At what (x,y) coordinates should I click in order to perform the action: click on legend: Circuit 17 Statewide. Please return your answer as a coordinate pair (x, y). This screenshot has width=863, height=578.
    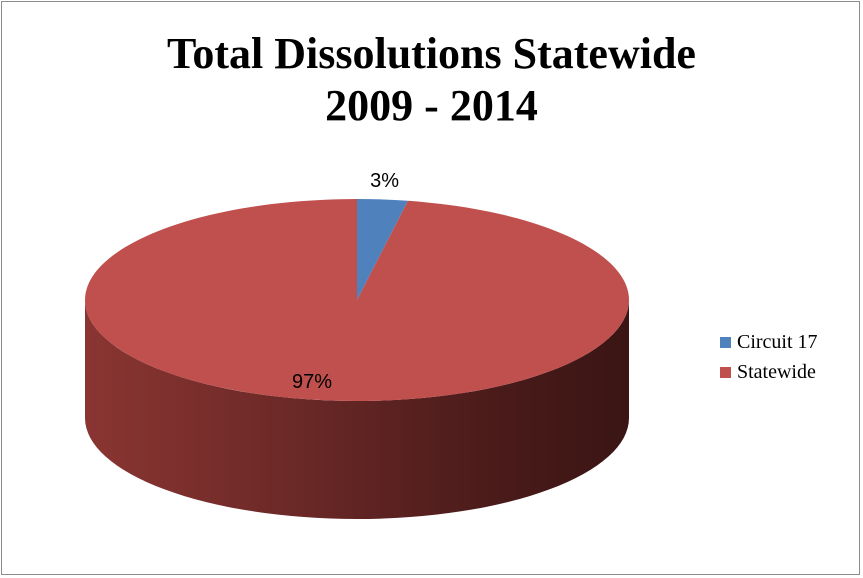
    Looking at the image, I should click on (769, 357).